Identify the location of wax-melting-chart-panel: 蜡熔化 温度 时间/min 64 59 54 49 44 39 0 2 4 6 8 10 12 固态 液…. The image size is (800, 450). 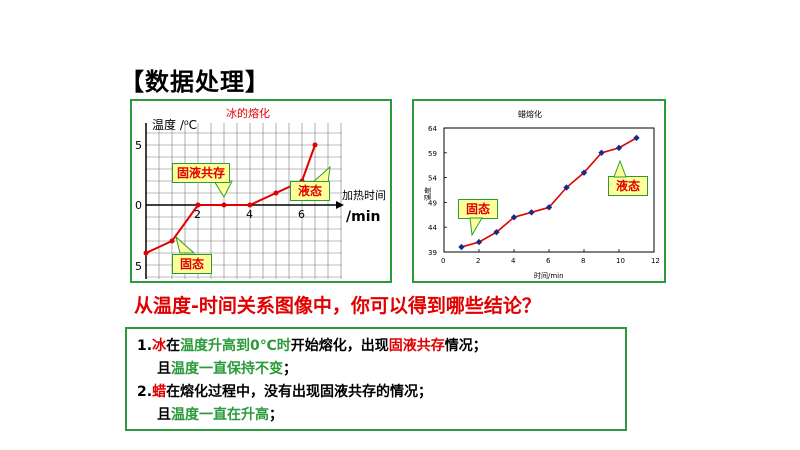
(539, 191).